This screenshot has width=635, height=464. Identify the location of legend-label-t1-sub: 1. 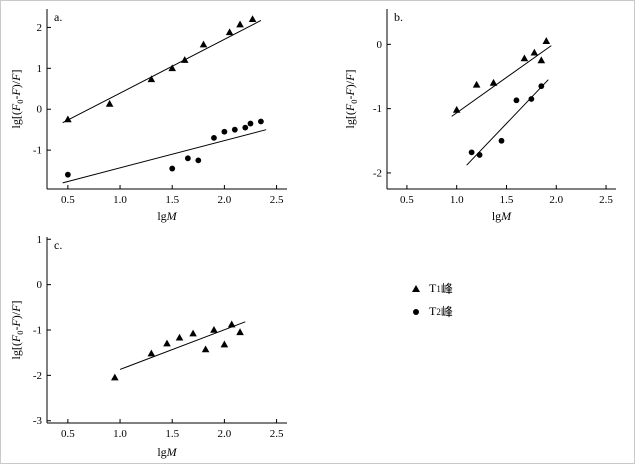
(438, 288).